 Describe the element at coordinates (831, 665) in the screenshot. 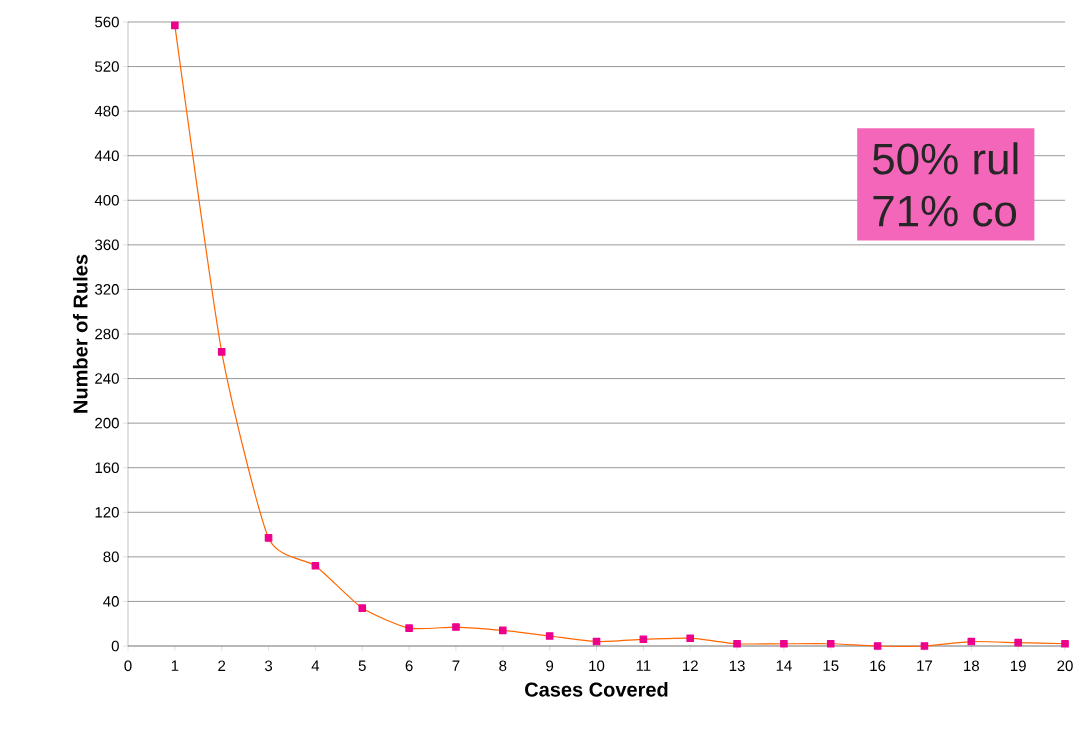

I see `x-tick-label: 15` at that location.